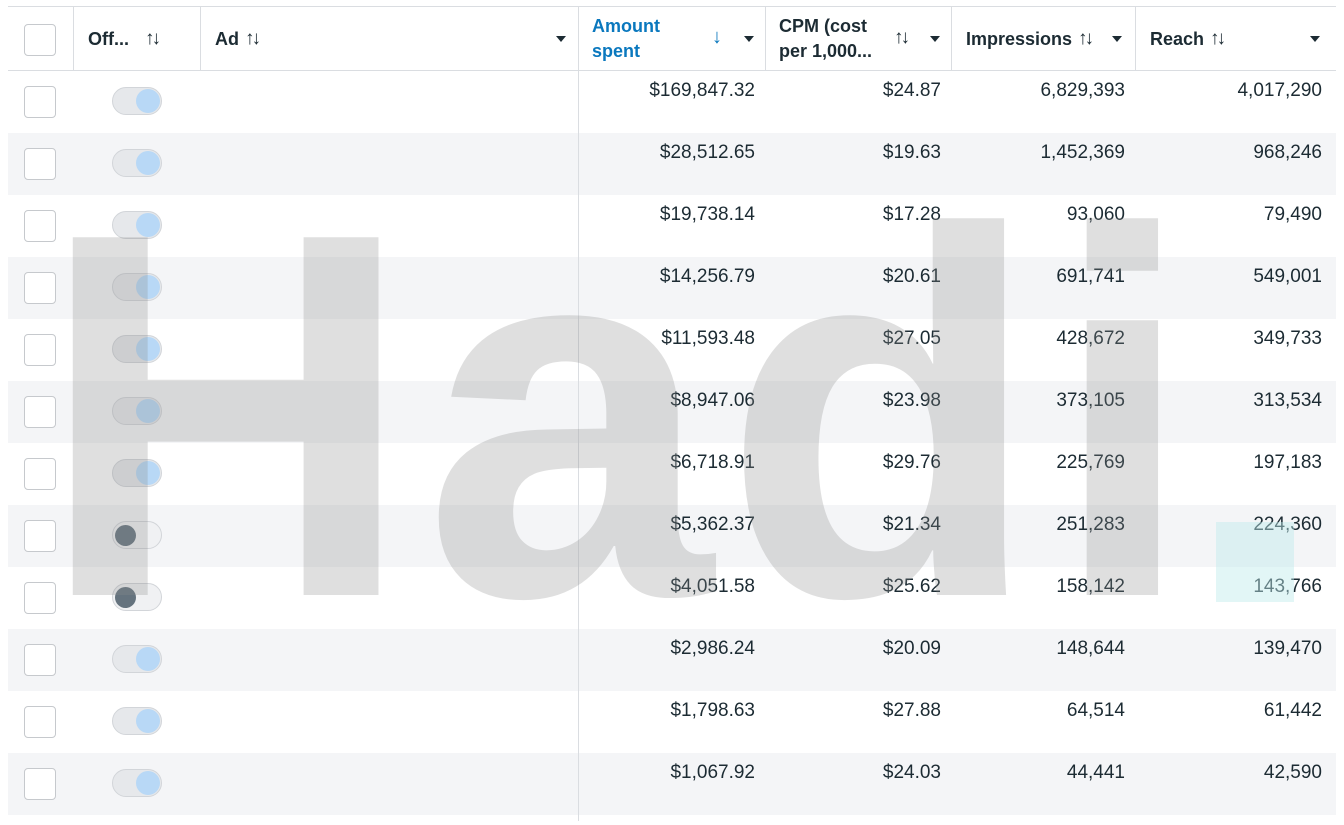 Image resolution: width=1344 pixels, height=825 pixels. What do you see at coordinates (1090, 400) in the screenshot?
I see `impressions-cell: 373,105` at bounding box center [1090, 400].